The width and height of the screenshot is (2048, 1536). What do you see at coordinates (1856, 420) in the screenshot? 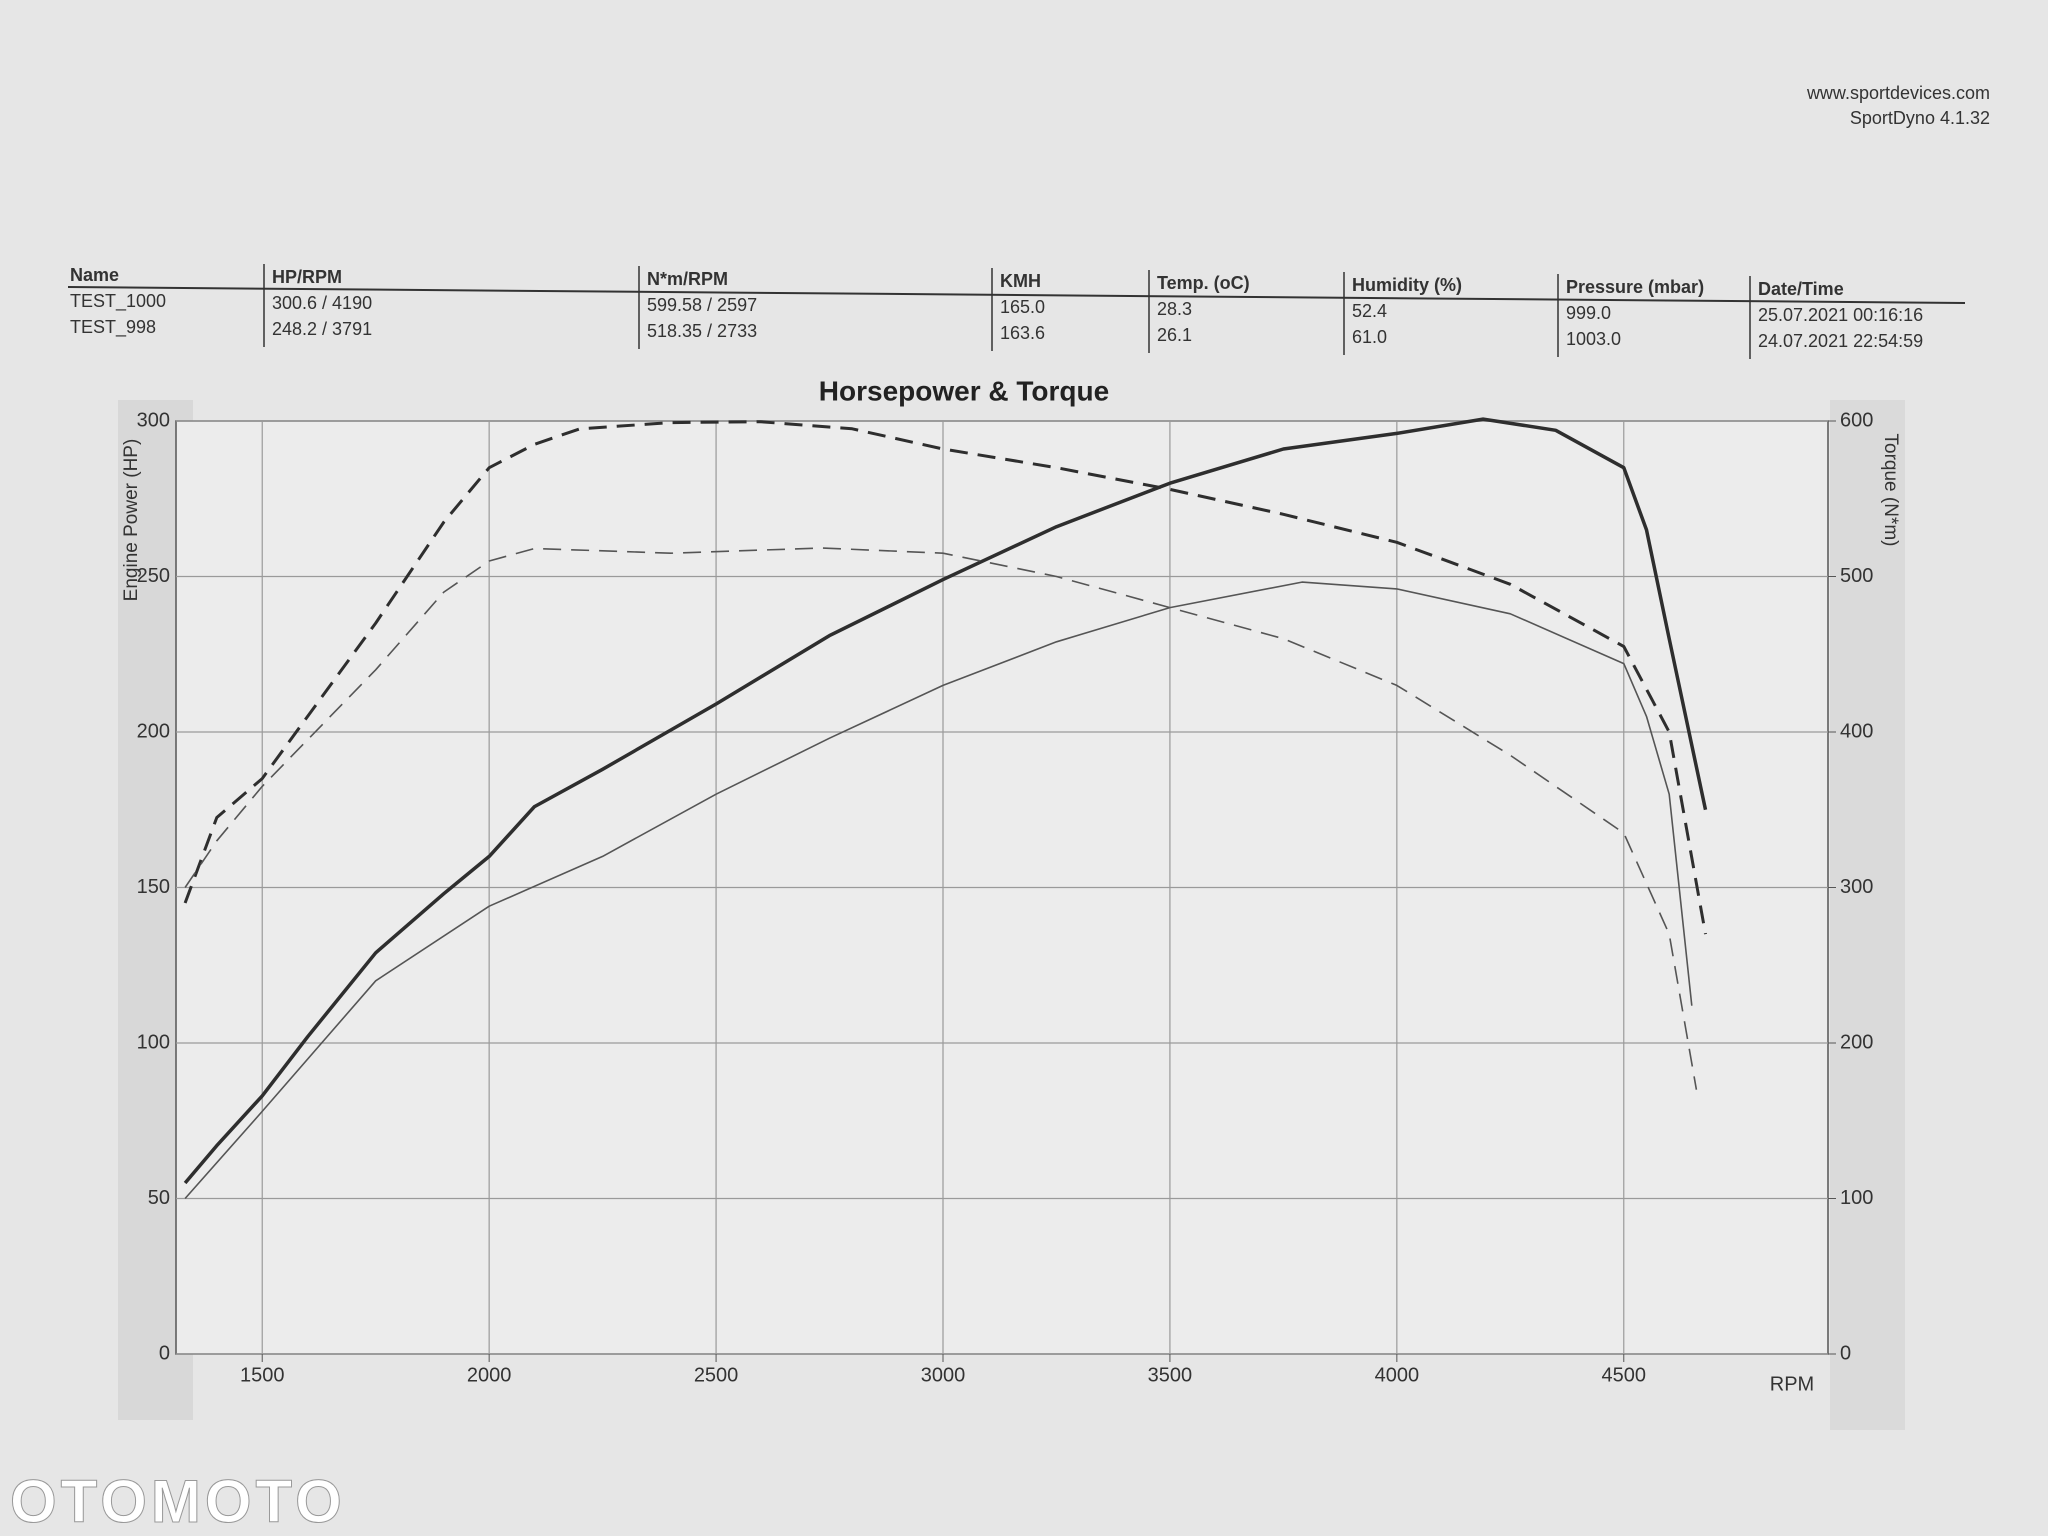
I see `y2-tick-label: 600` at bounding box center [1856, 420].